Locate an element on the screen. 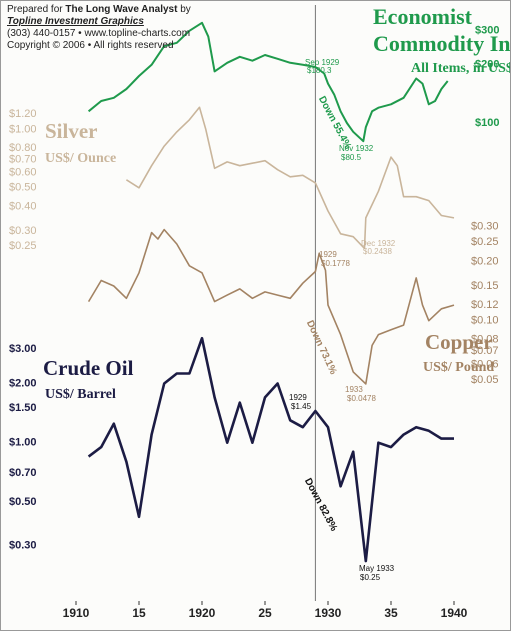 This screenshot has height=631, width=511. y-tick-label: $0.07 is located at coordinates (485, 351).